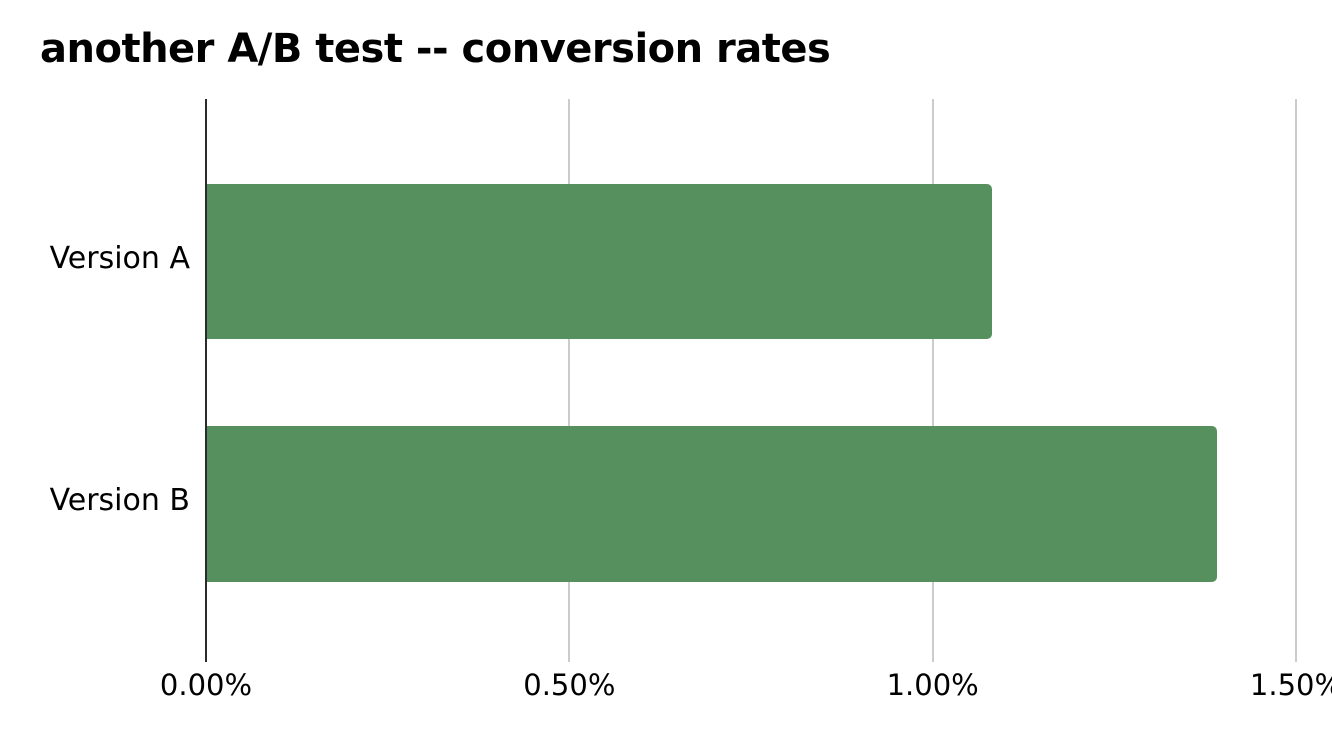 The image size is (1332, 732). I want to click on bar-version-a, so click(599, 261).